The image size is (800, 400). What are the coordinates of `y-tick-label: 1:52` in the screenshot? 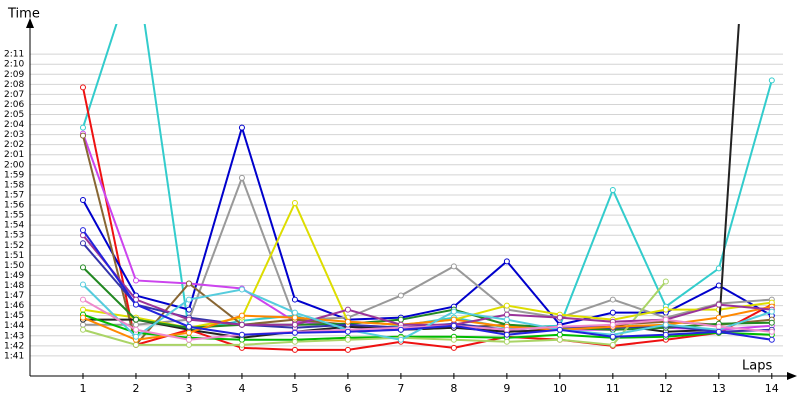 It's located at (14, 246).